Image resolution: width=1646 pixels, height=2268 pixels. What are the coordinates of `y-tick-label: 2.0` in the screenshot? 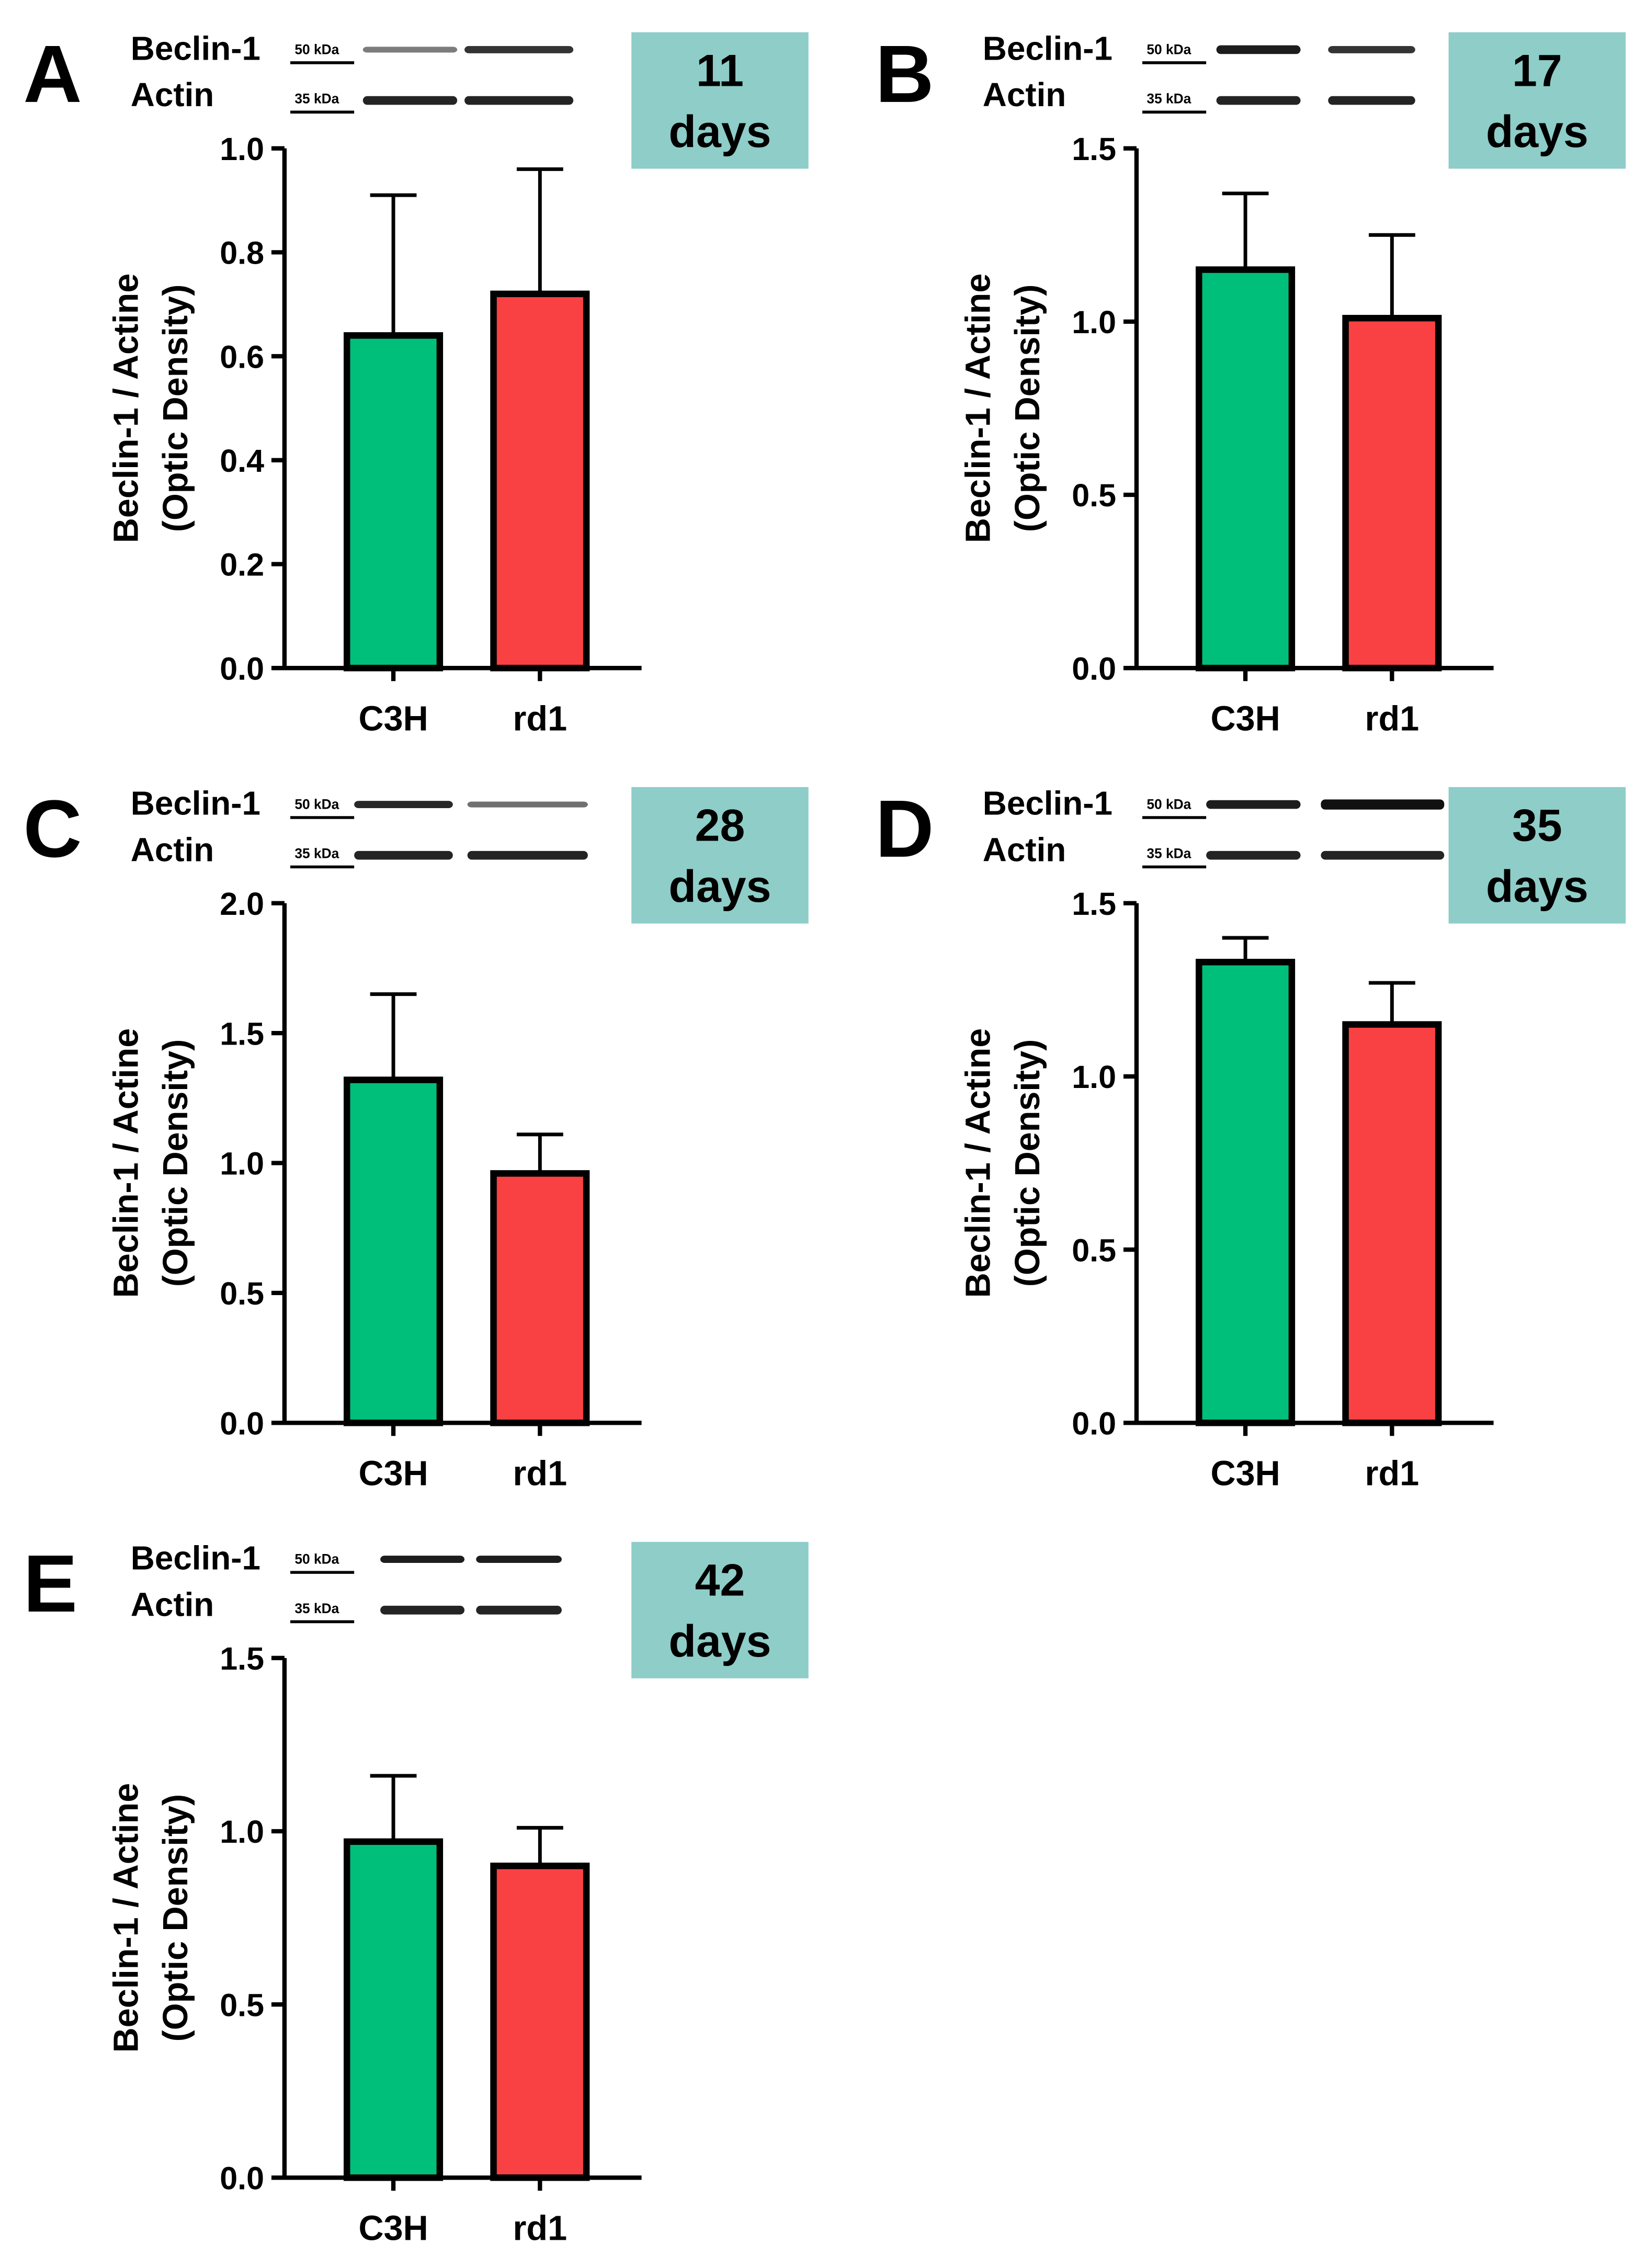 It's located at (242, 904).